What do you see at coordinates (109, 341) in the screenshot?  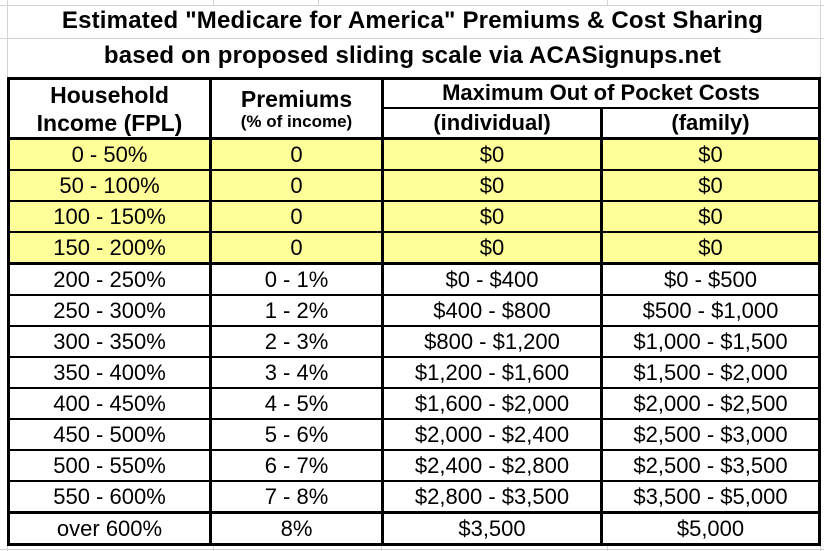 I see `cell-income: 300 - 350%` at bounding box center [109, 341].